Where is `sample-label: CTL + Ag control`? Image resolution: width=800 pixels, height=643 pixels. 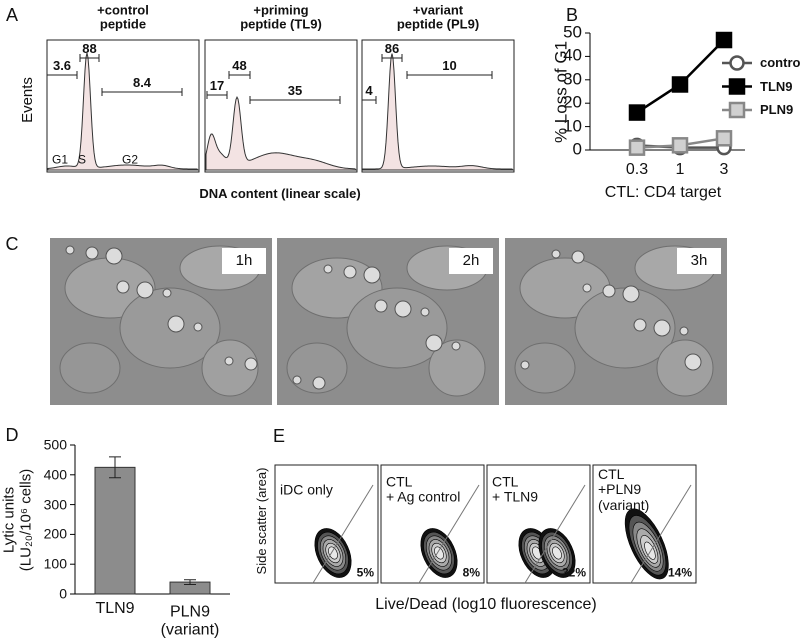
sample-label: CTL + Ag control is located at coordinates (423, 489).